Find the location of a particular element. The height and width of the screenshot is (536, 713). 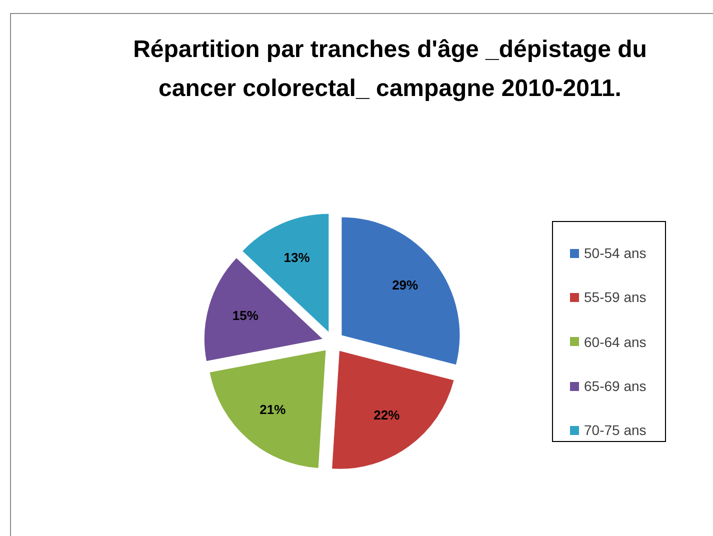

chart-title: Répartition par tranches d'âge _dépistage du cancer colorectal_ campagne 2010-2011. is located at coordinates (390, 69).